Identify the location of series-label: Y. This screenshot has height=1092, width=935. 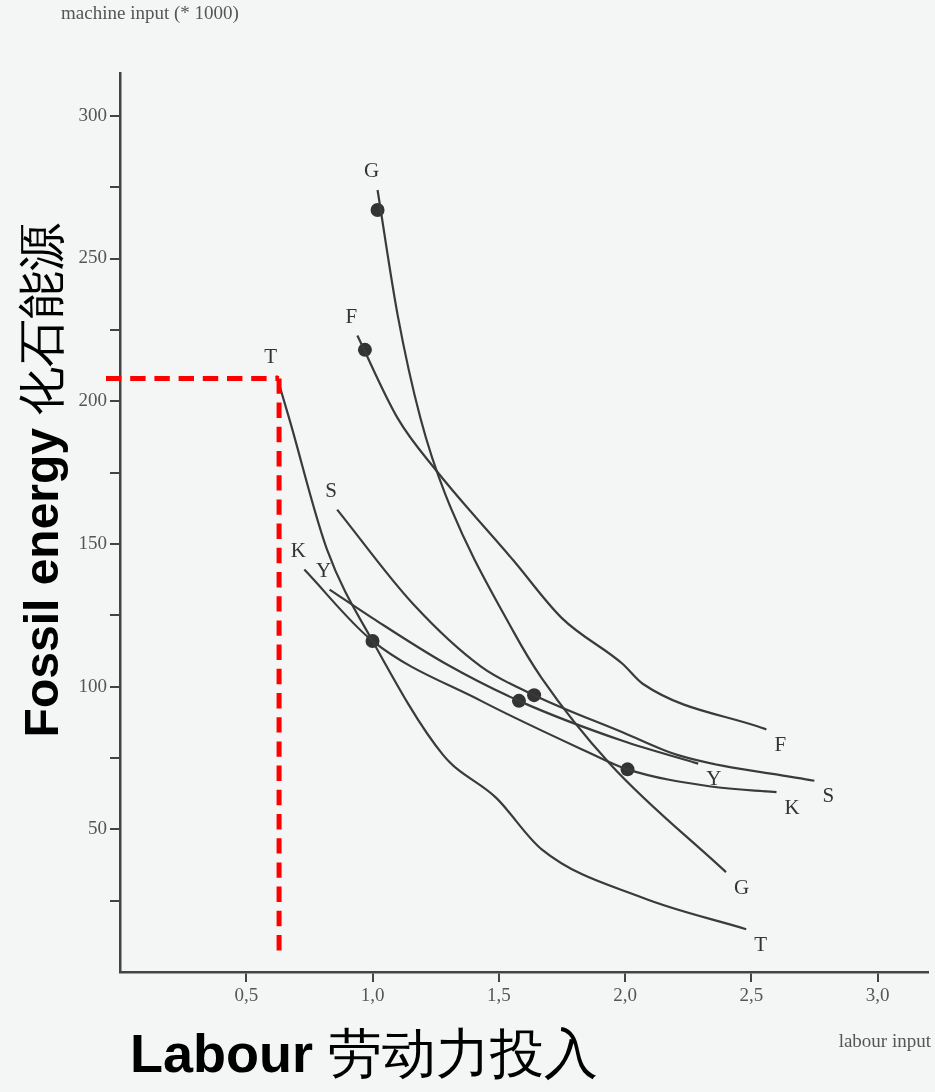
(323, 569).